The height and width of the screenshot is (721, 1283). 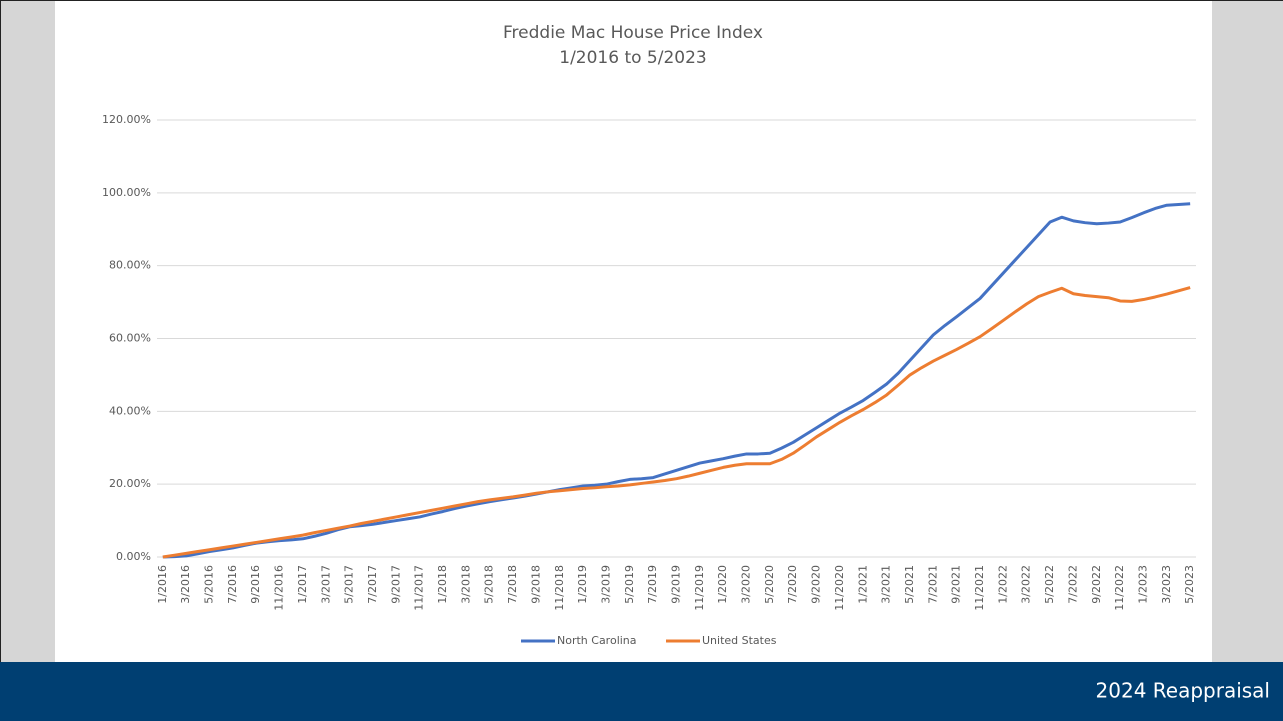 What do you see at coordinates (1119, 588) in the screenshot?
I see `x-tick-label: 11/2022` at bounding box center [1119, 588].